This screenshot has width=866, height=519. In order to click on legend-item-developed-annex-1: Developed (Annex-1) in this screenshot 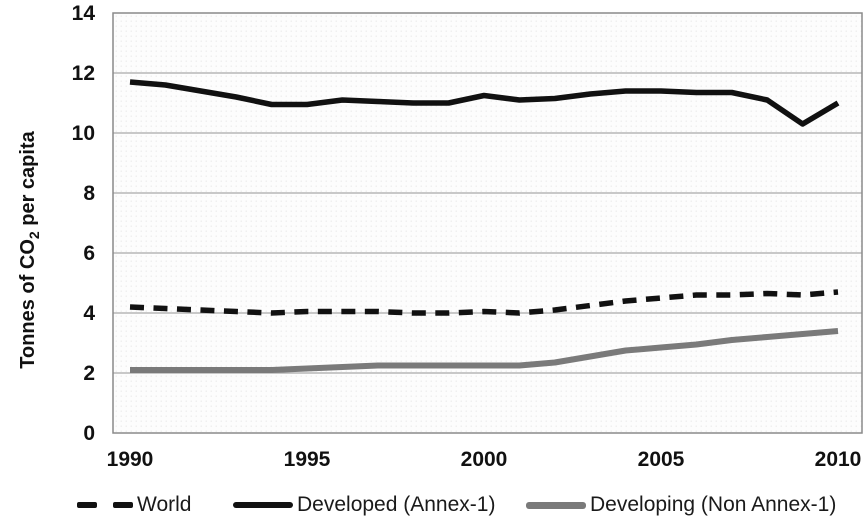, I will do `click(364, 504)`.